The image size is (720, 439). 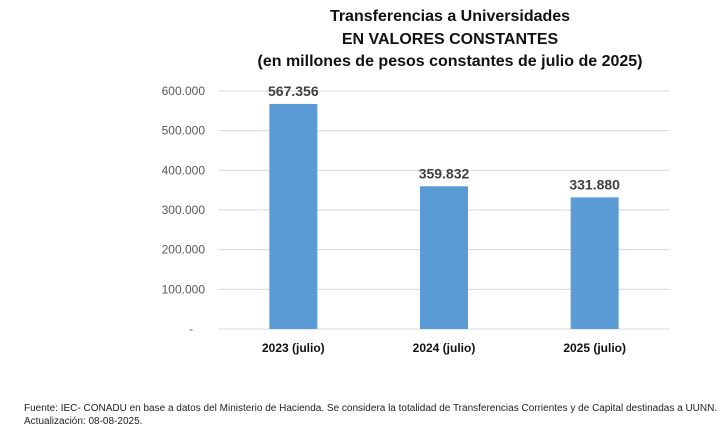 What do you see at coordinates (184, 289) in the screenshot?
I see `y-tick-label: 100.000` at bounding box center [184, 289].